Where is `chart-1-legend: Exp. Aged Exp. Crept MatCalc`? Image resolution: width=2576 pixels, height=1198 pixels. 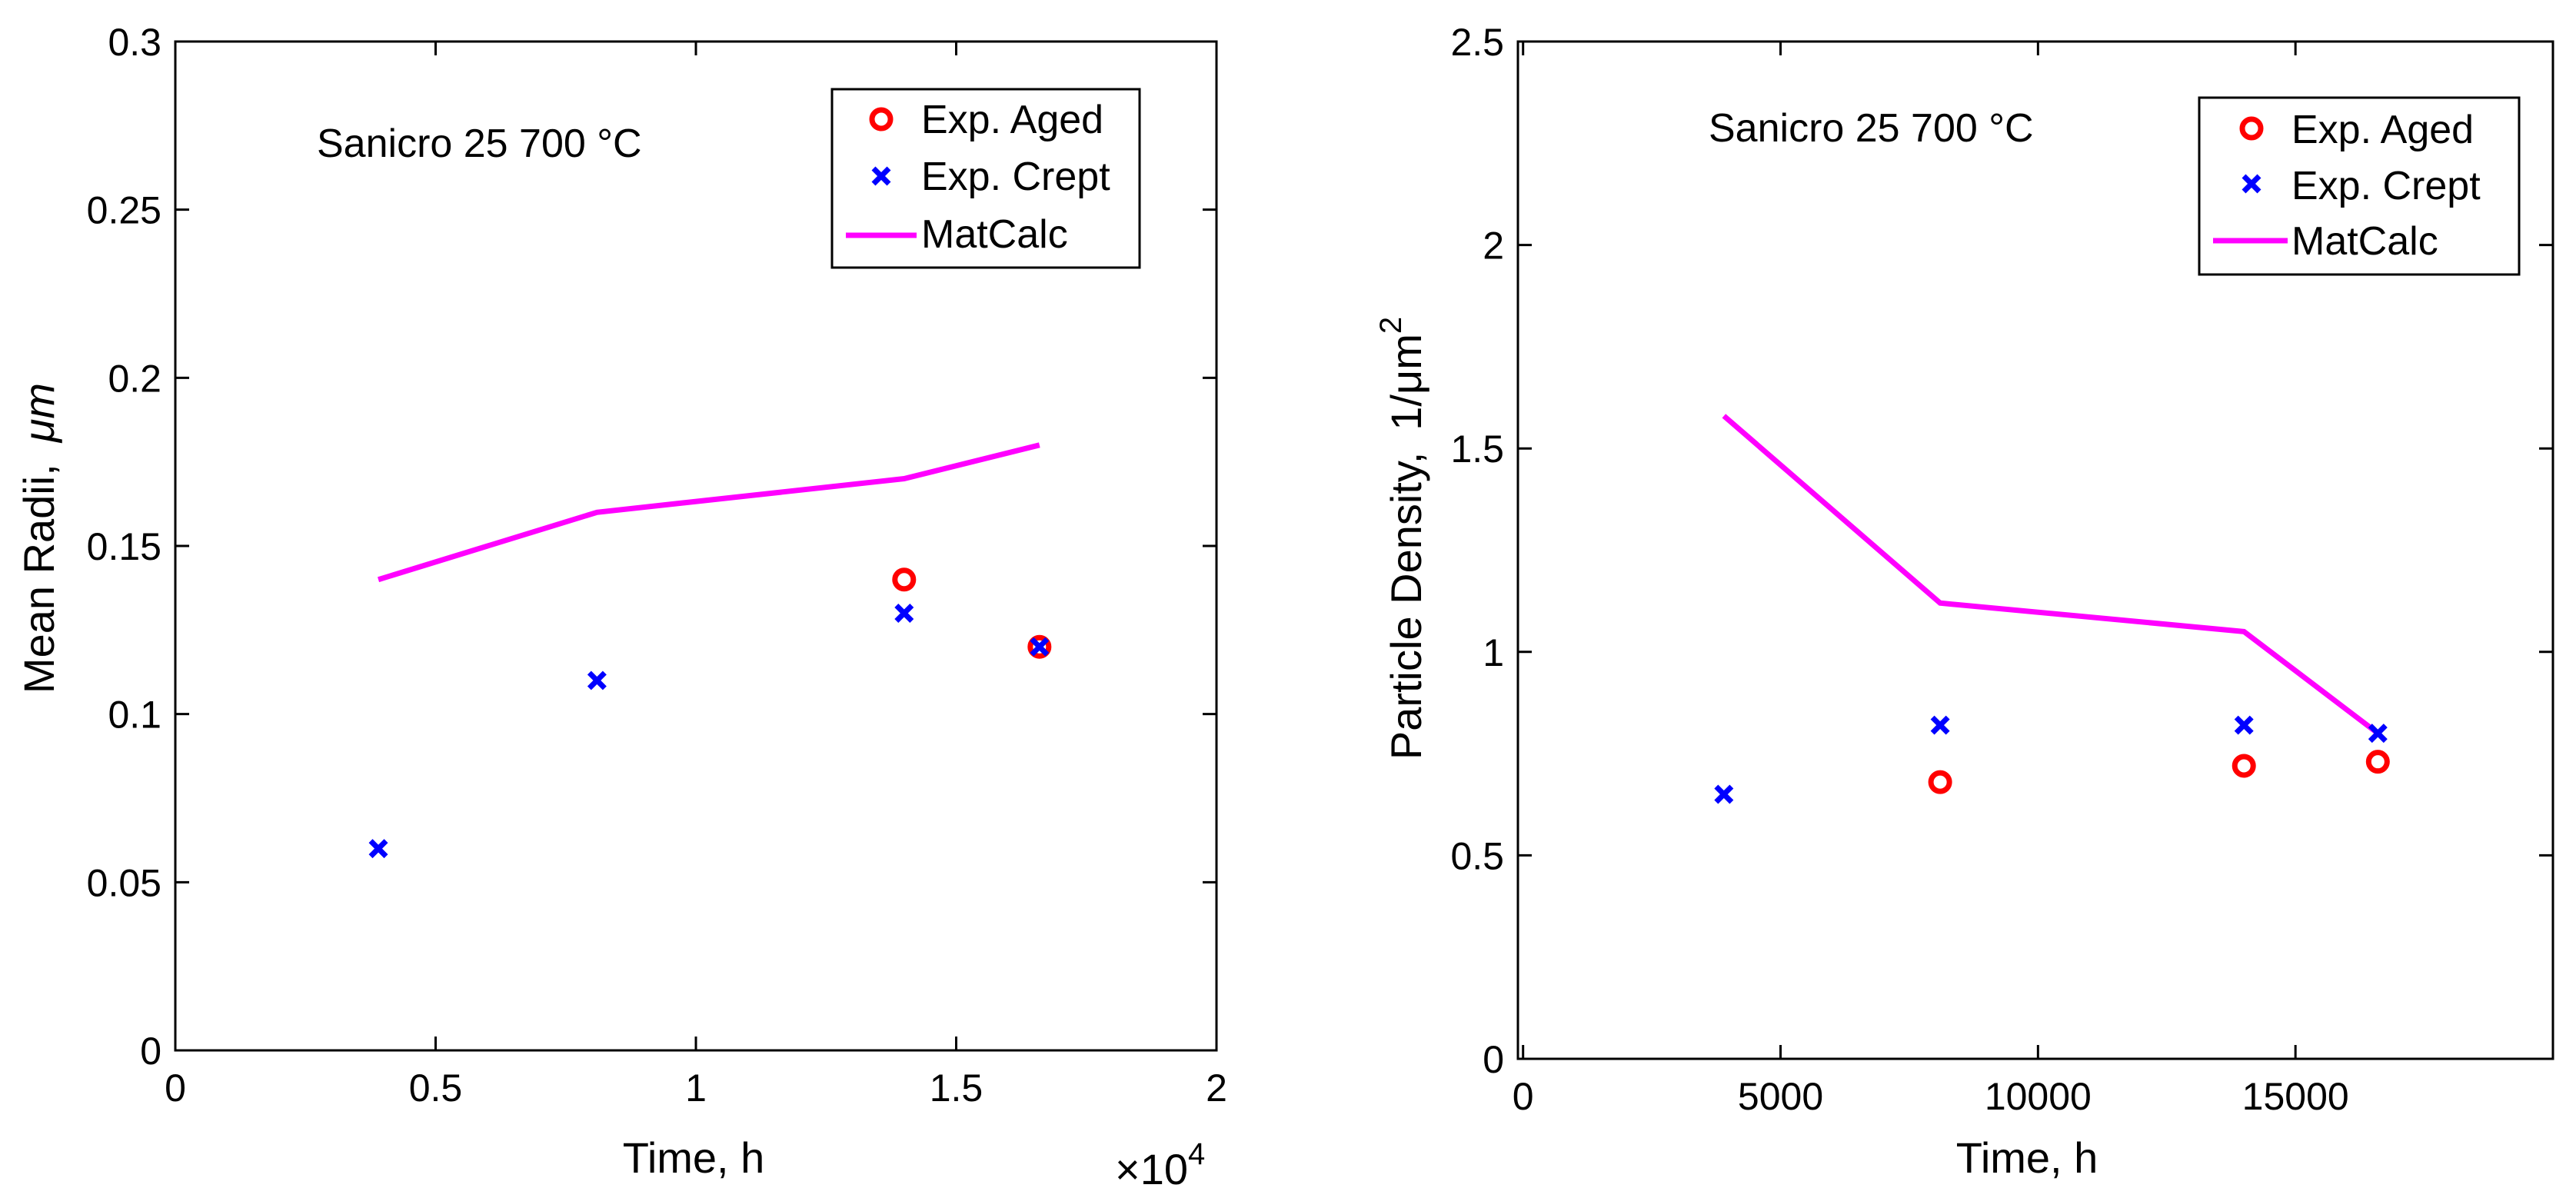 chart-1-legend: Exp. Aged Exp. Crept MatCalc is located at coordinates (985, 178).